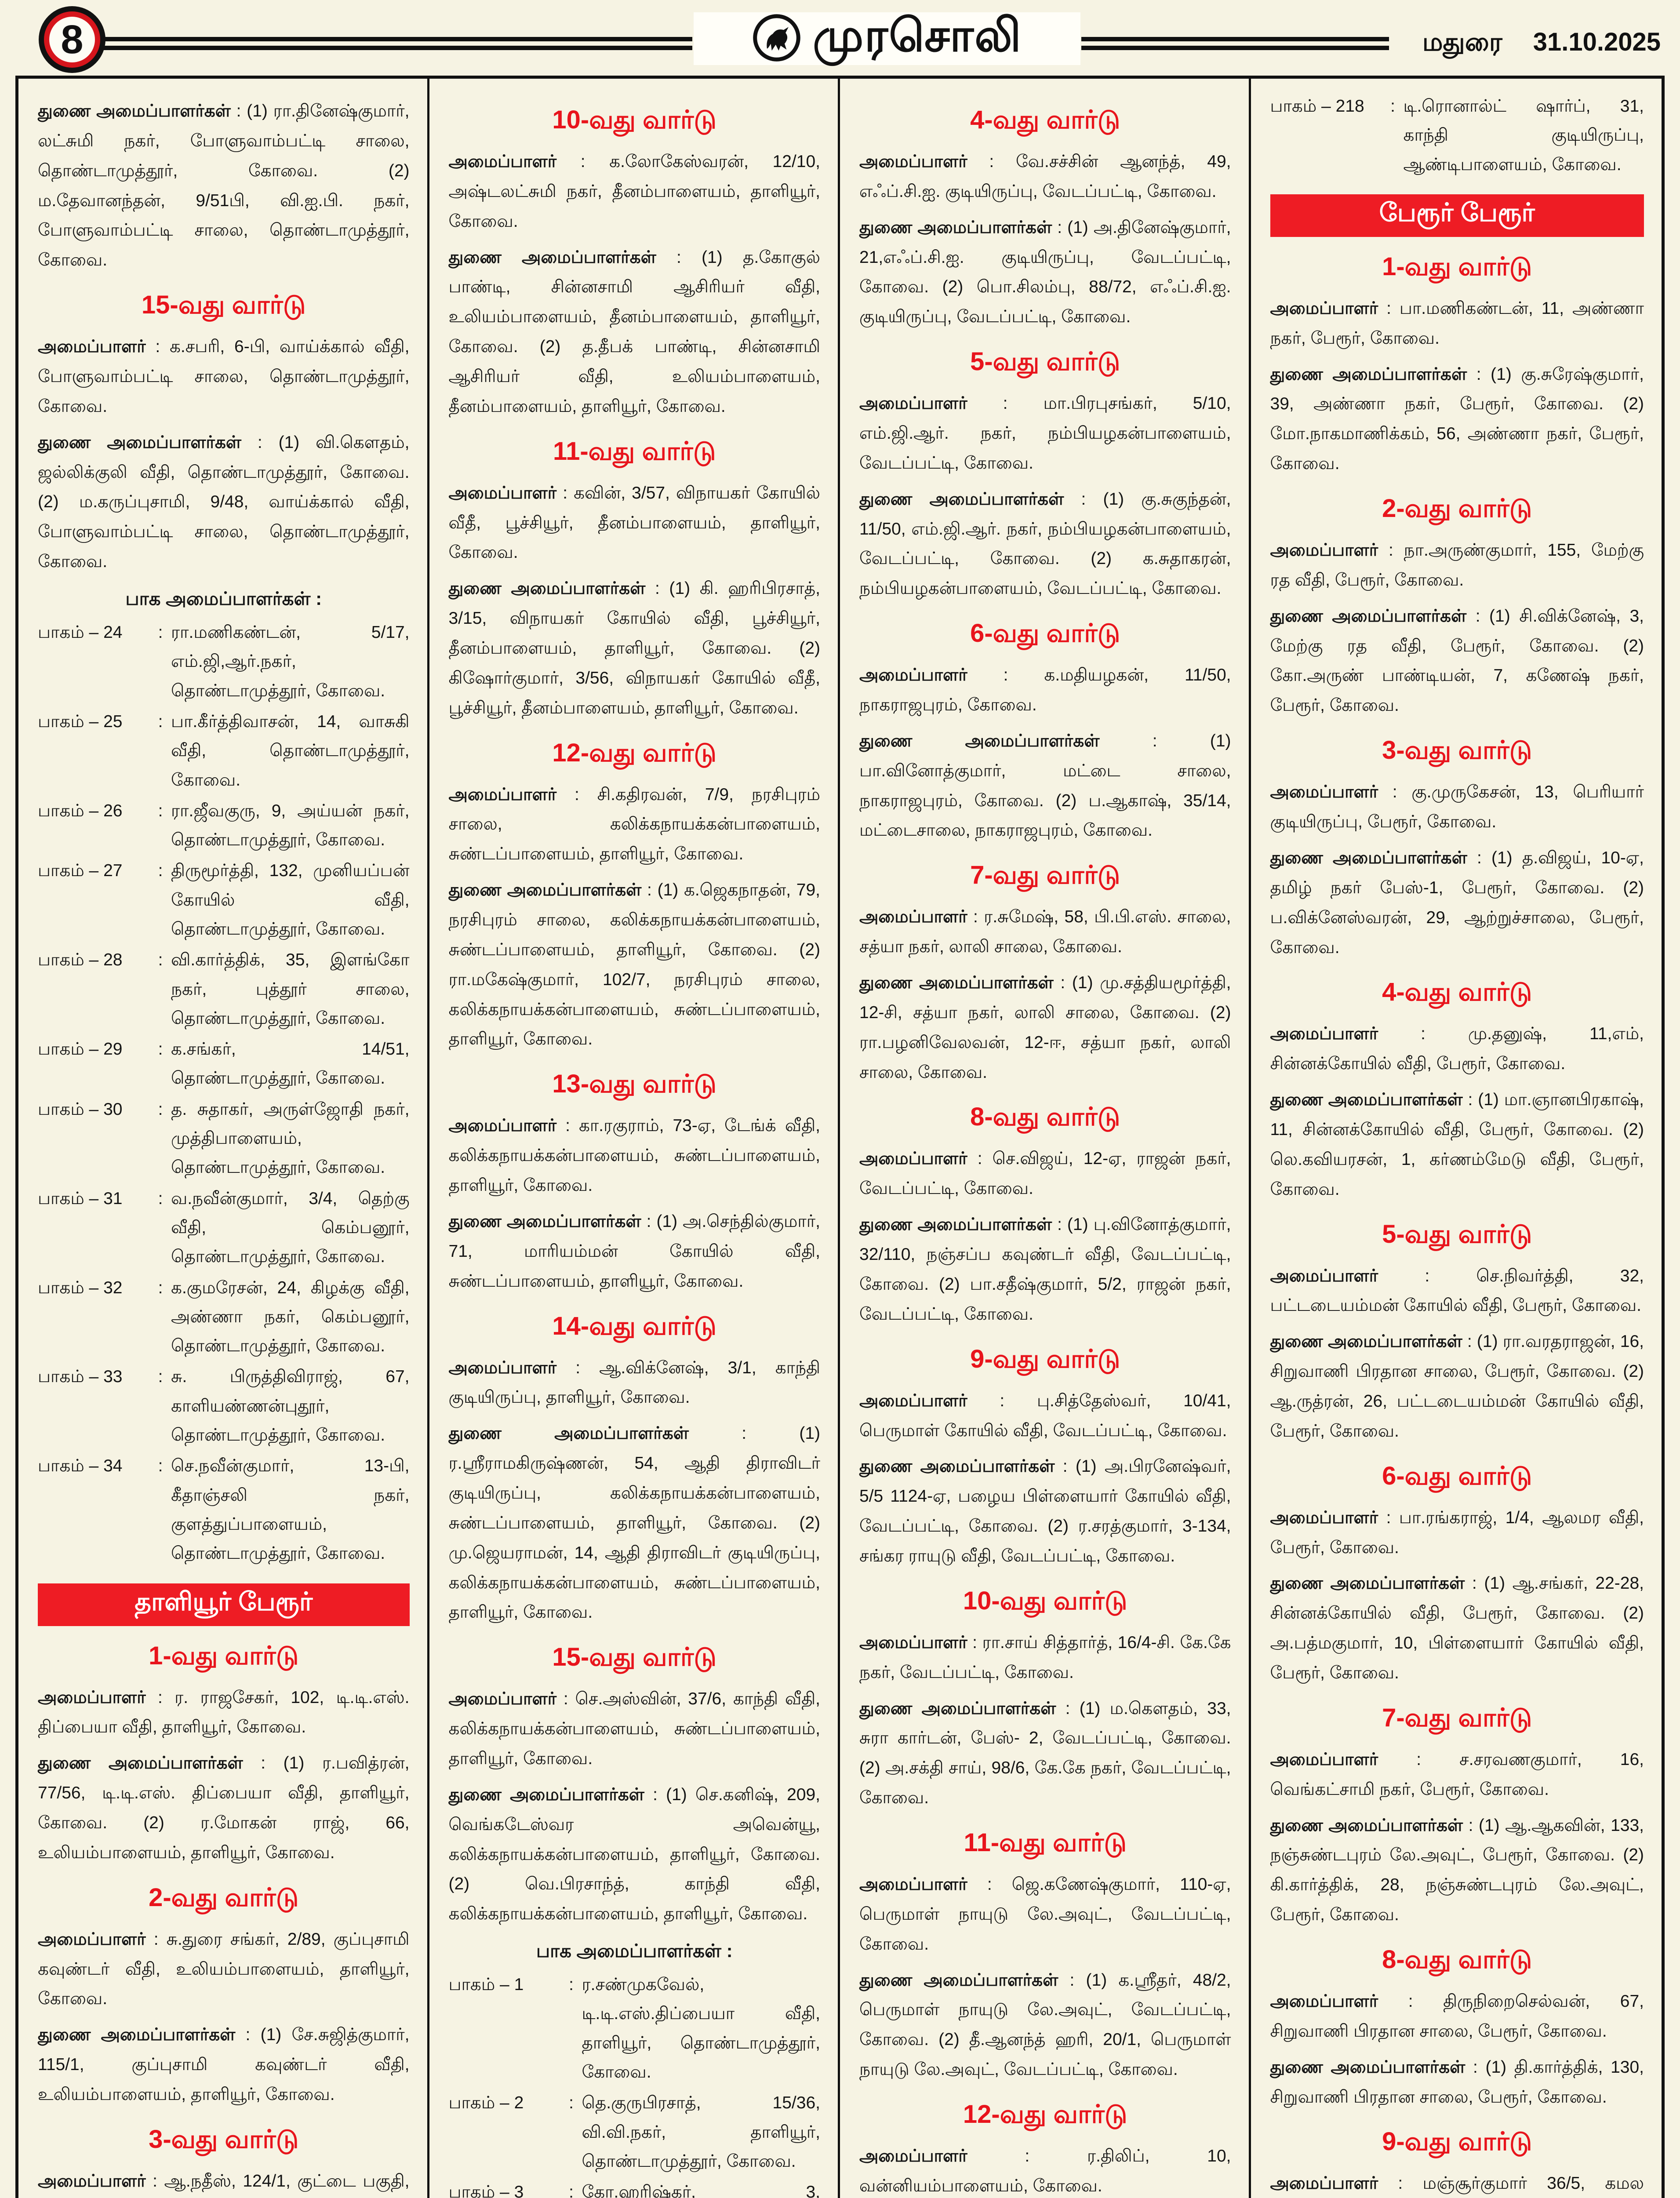 This screenshot has height=2198, width=1680. What do you see at coordinates (840, 38) in the screenshot?
I see `masthead: 8 முரசொலி மதுரை 31.10.2025` at bounding box center [840, 38].